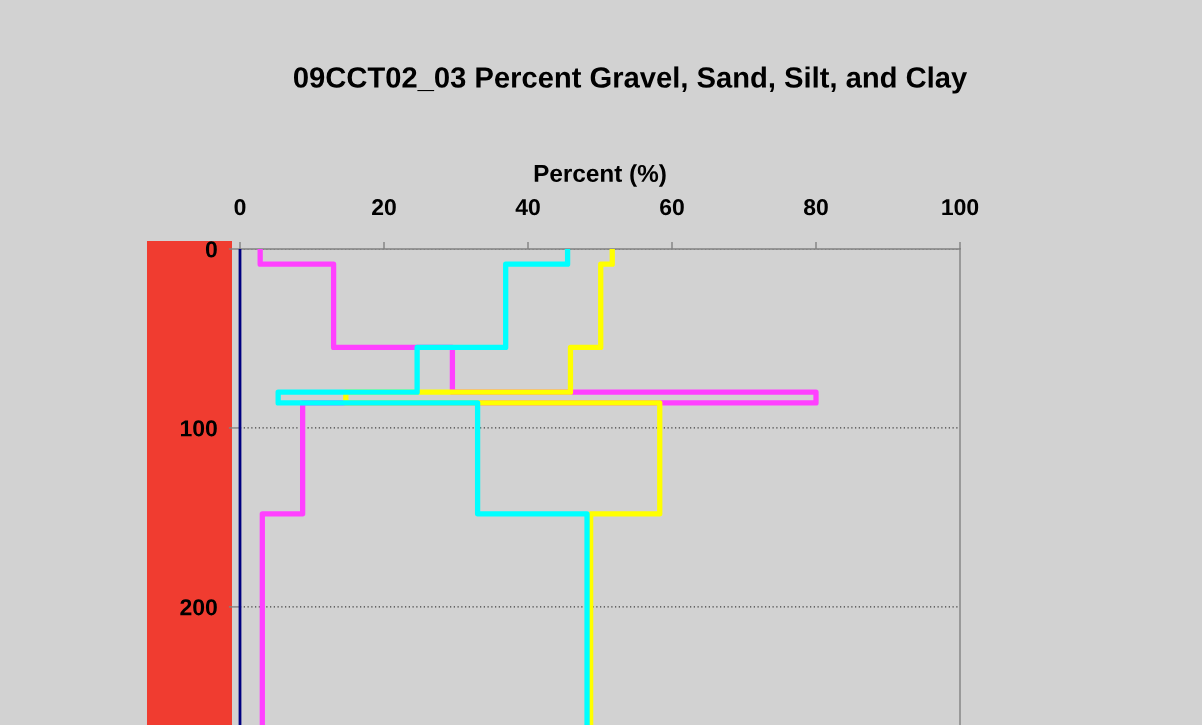  Describe the element at coordinates (960, 207) in the screenshot. I see `x-tick-label: 100` at that location.